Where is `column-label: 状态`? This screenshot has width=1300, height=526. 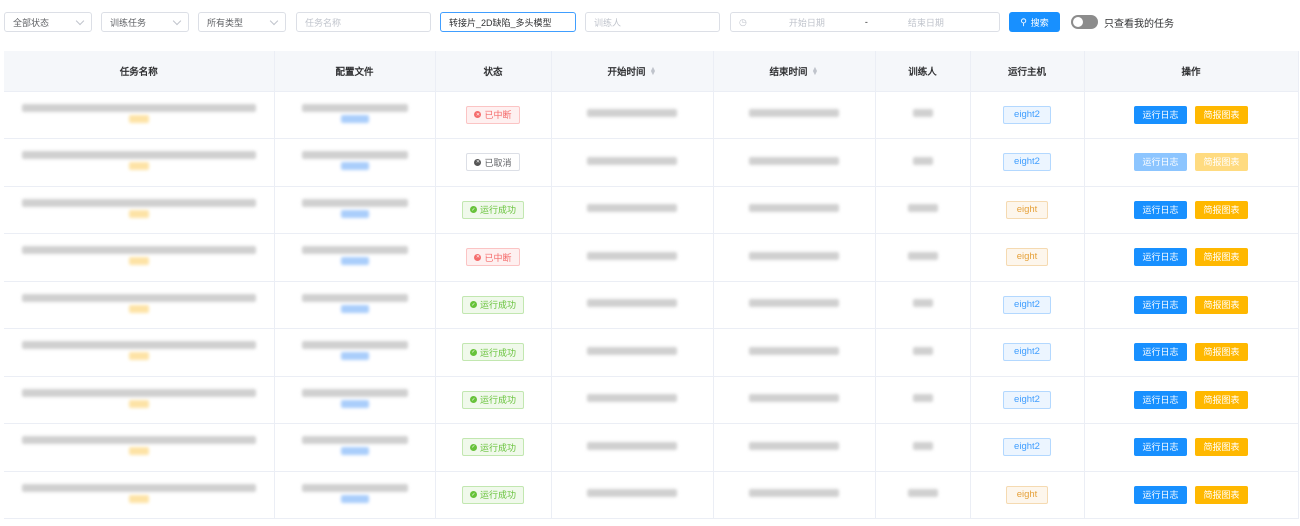 column-label: 状态 is located at coordinates (493, 72).